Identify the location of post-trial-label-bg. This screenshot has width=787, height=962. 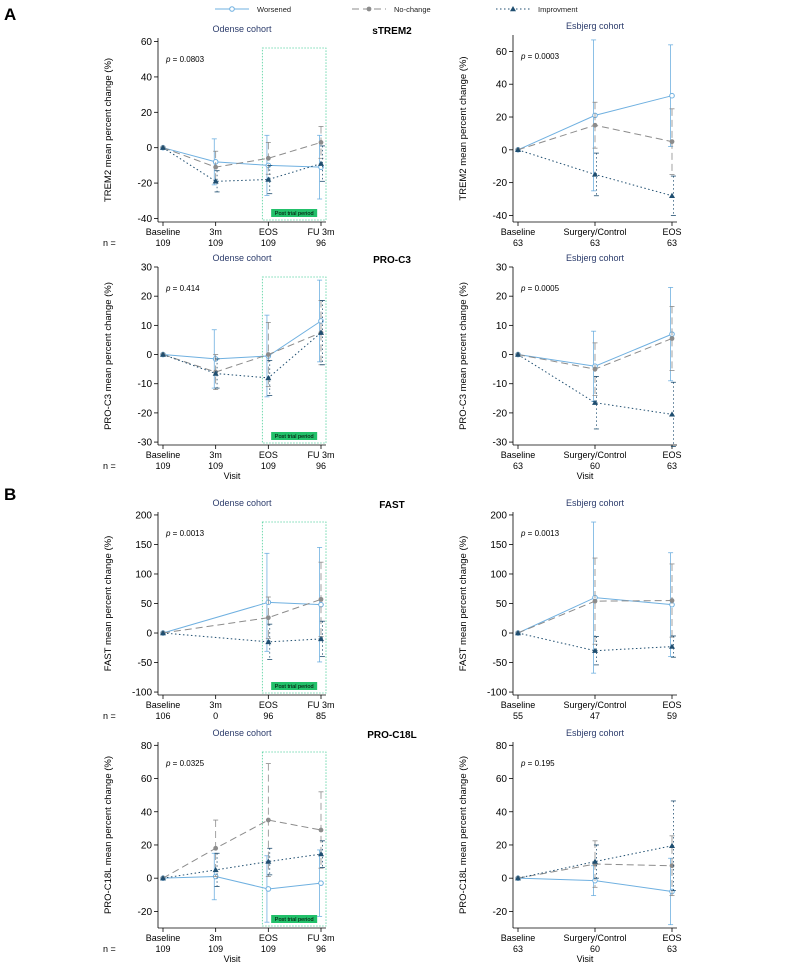
(294, 686).